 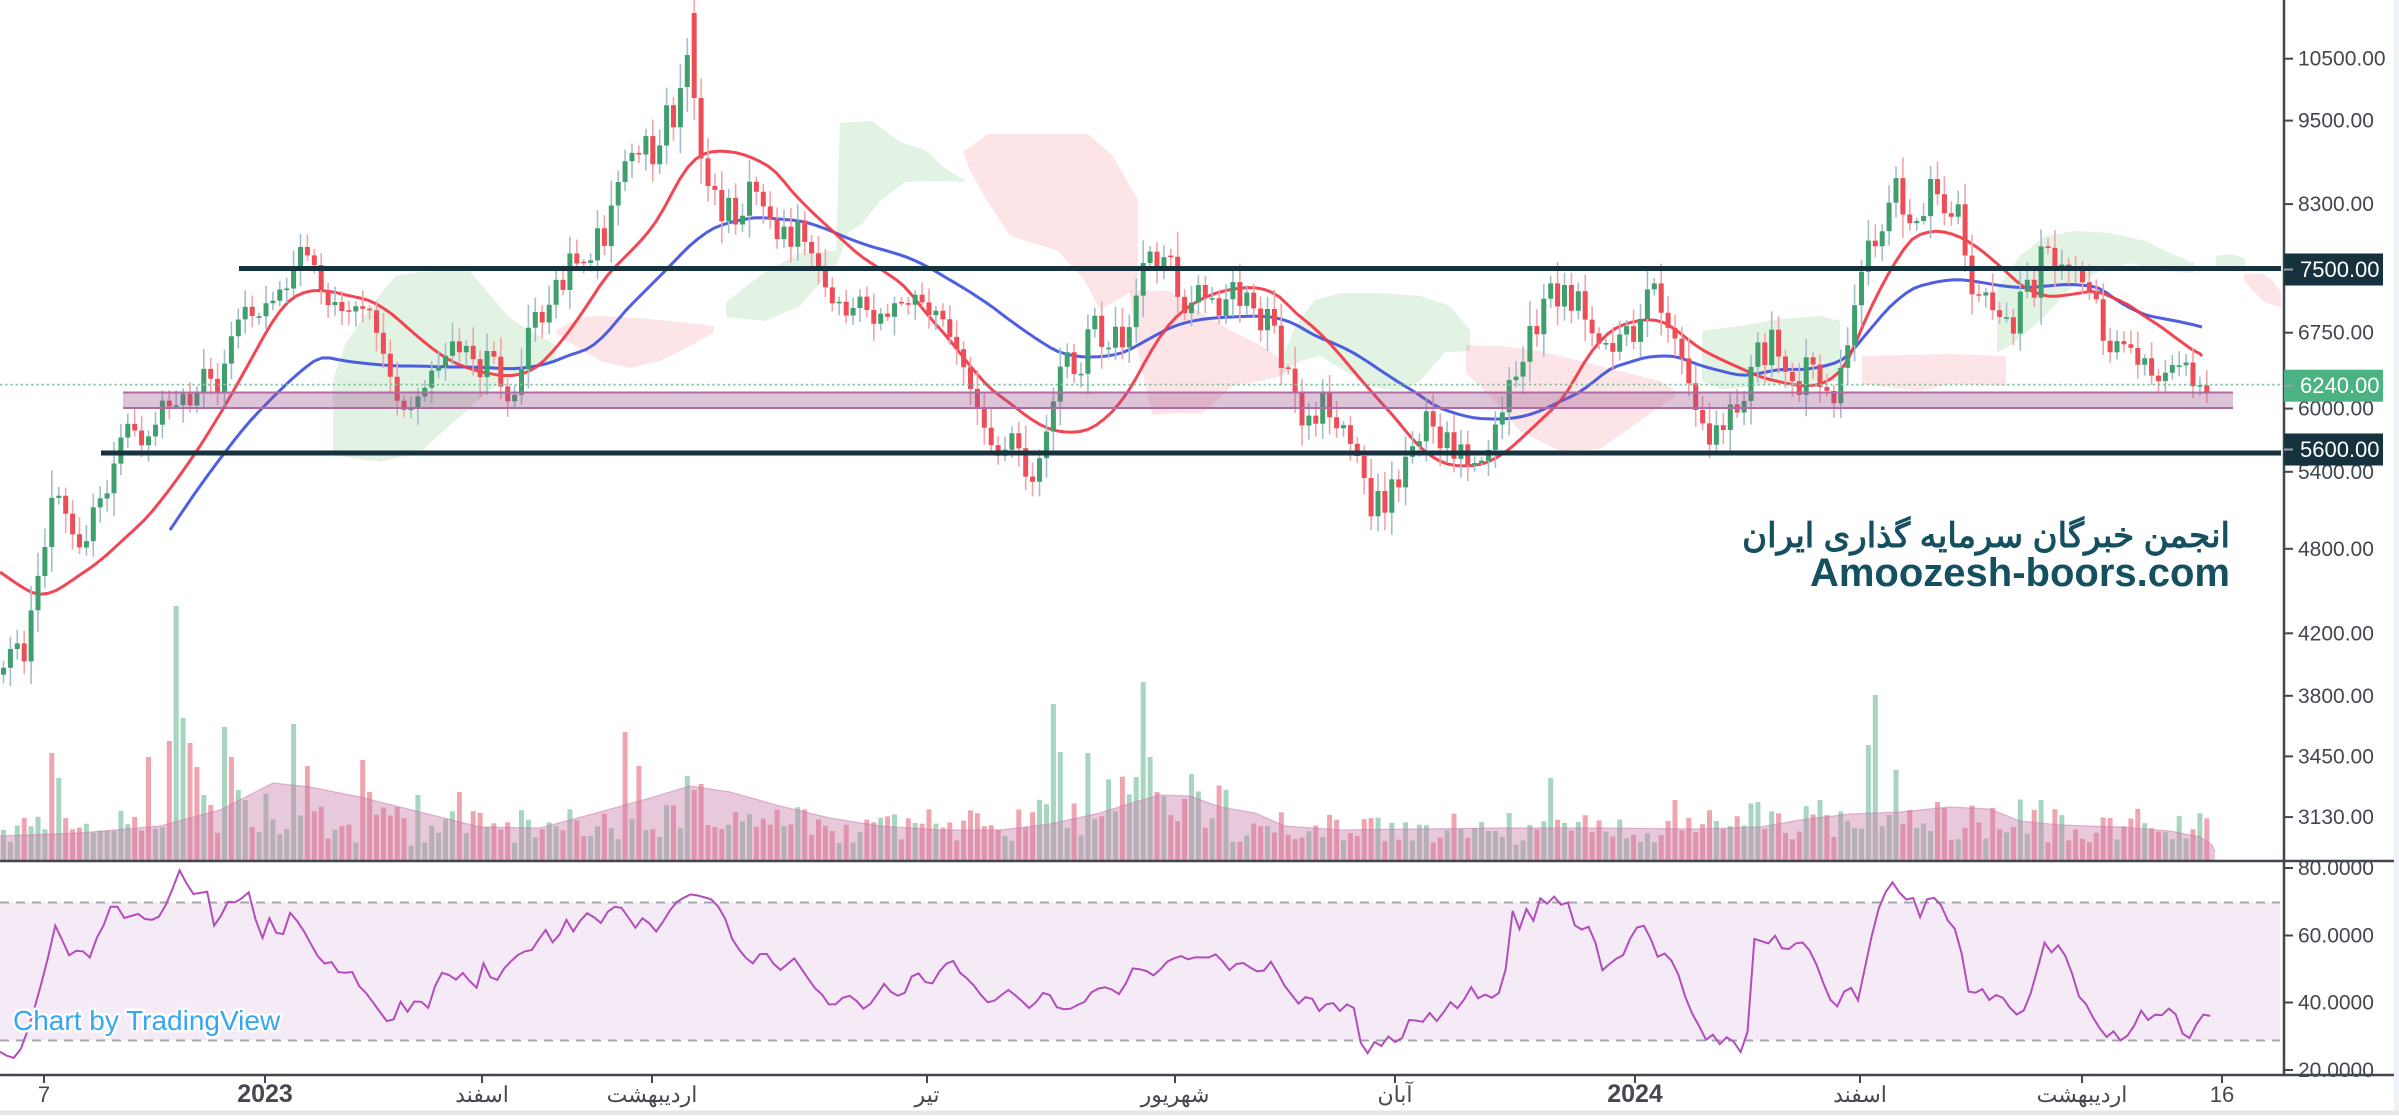 What do you see at coordinates (2336, 696) in the screenshot?
I see `svg-text: 3800.00` at bounding box center [2336, 696].